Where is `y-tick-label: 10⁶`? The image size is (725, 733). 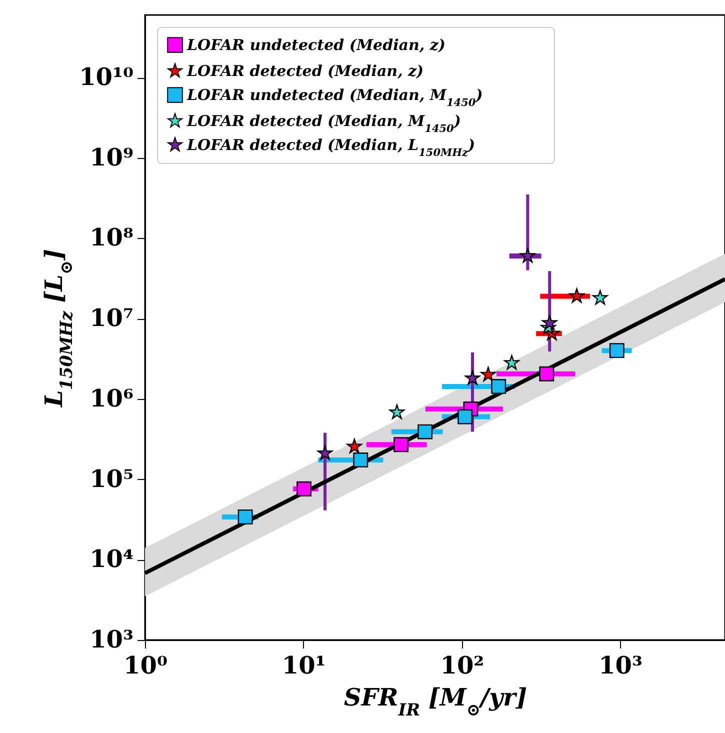
y-tick-label: 10⁶ is located at coordinates (112, 397).